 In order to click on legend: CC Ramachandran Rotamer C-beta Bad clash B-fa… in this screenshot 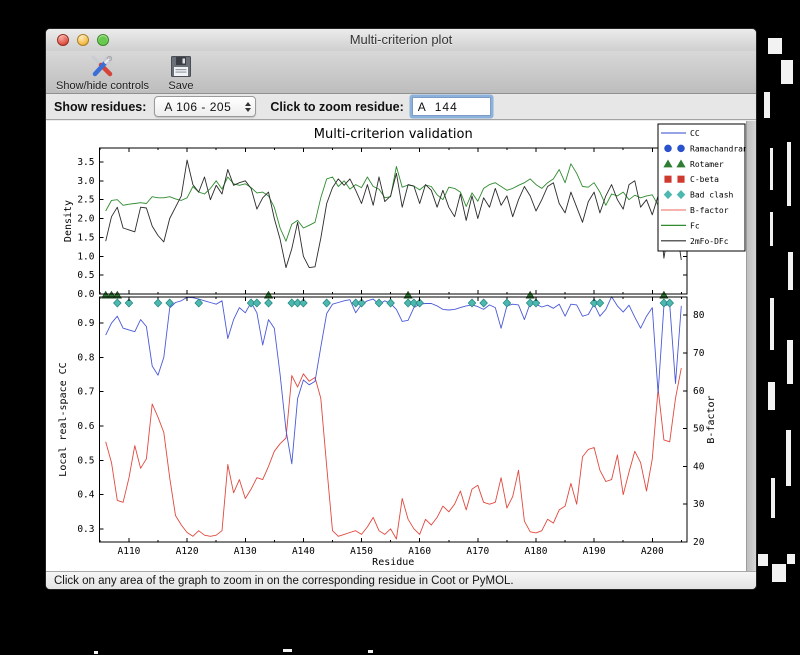, I will do `click(701, 187)`.